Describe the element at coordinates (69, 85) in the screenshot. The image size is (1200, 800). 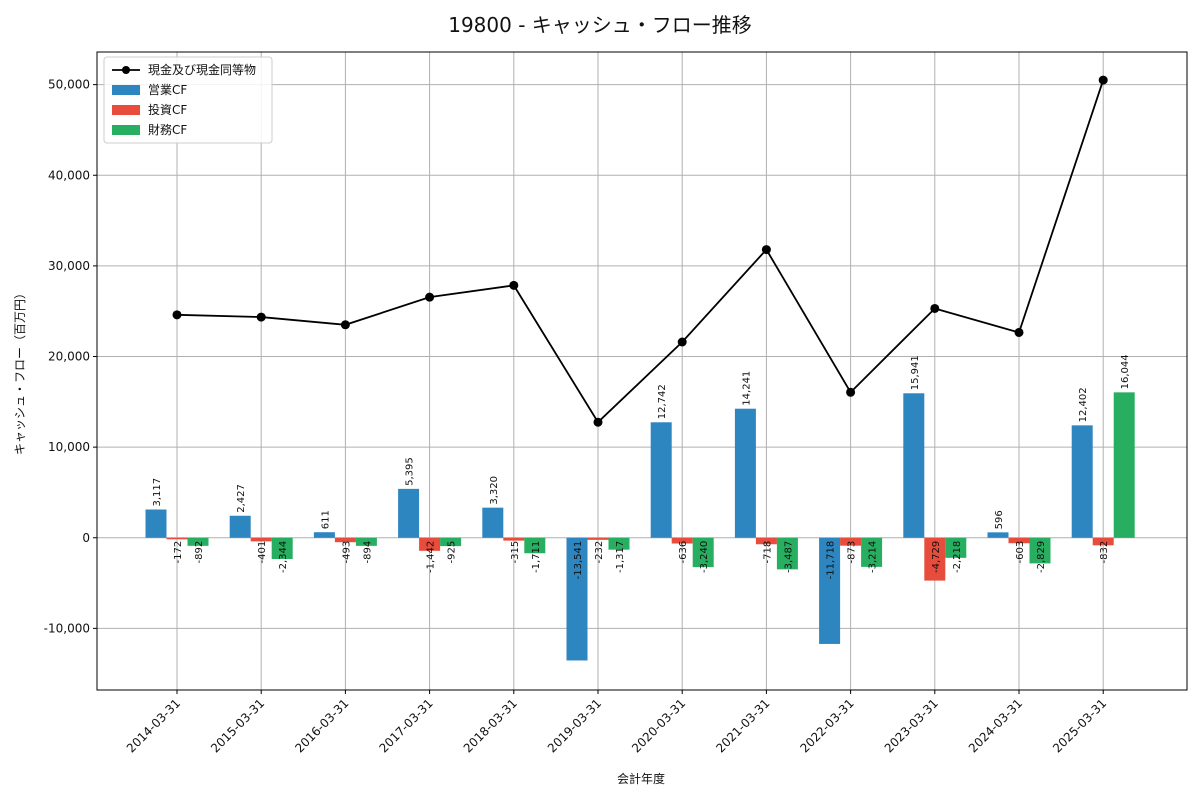
I see `y-tick-label: 50,000` at that location.